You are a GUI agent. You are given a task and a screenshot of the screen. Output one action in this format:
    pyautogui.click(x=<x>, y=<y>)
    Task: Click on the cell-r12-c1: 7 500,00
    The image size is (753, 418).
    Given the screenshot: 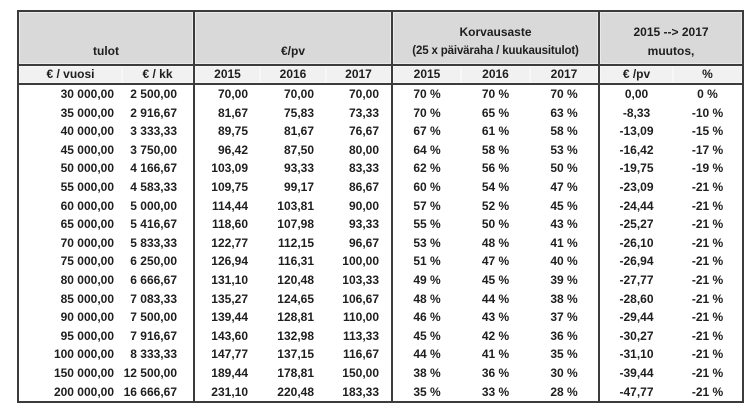 What is the action you would take?
    pyautogui.click(x=158, y=317)
    